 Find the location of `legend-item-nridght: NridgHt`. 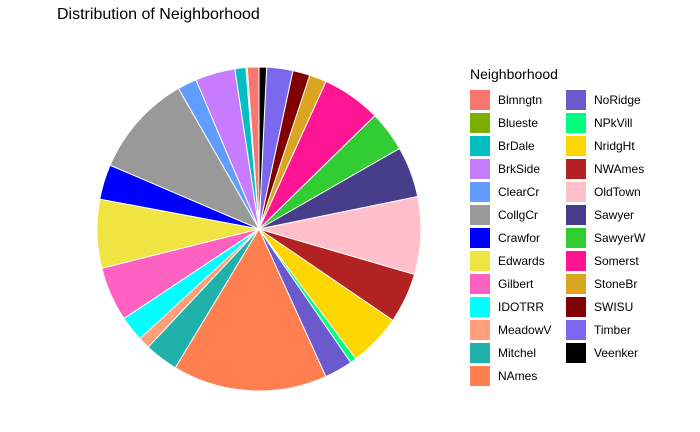

legend-item-nridght: NridgHt is located at coordinates (614, 145).